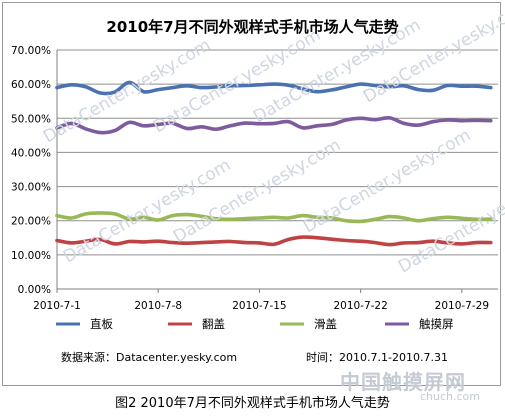 Image resolution: width=505 pixels, height=417 pixels. Describe the element at coordinates (31, 153) in the screenshot. I see `y-tick-label: 40.00%` at that location.